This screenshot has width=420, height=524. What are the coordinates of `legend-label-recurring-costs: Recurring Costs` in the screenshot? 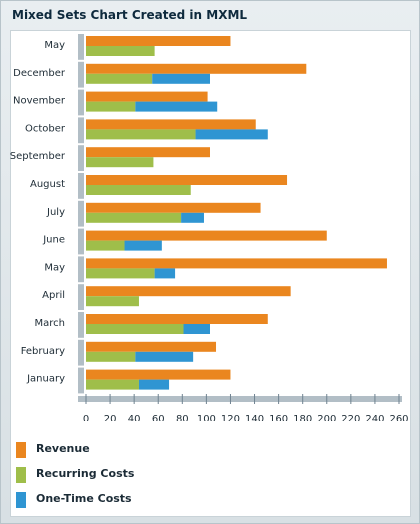 It's located at (85, 473).